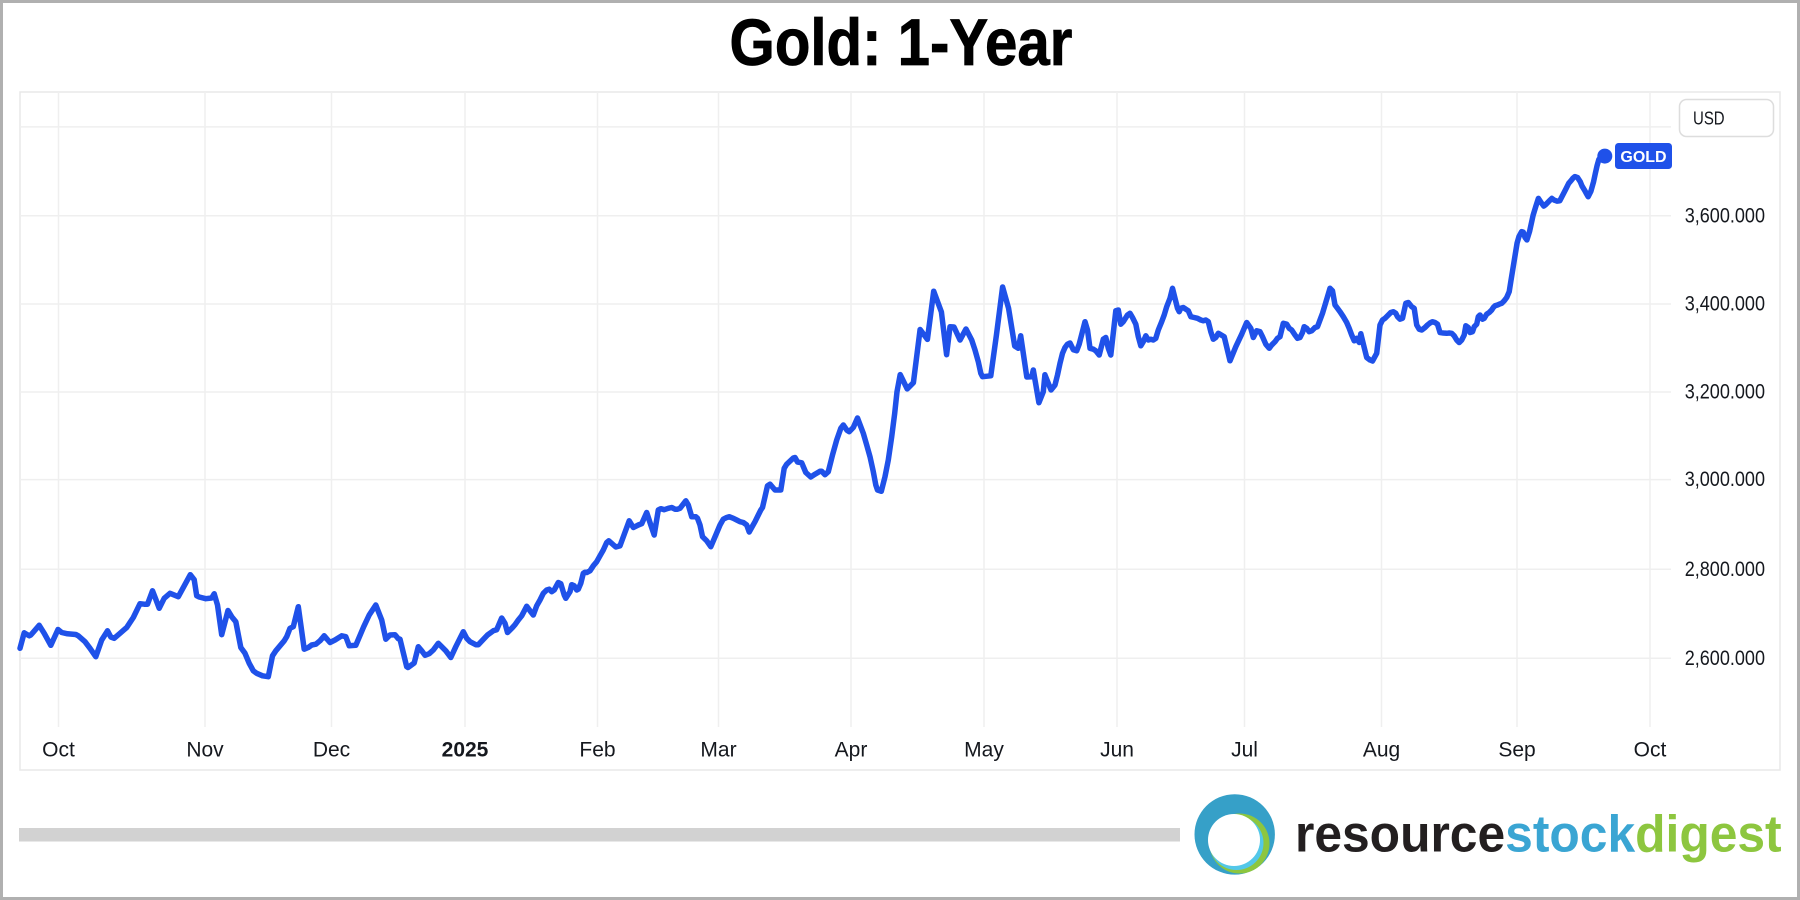  Describe the element at coordinates (1725, 658) in the screenshot. I see `svg-text: 2,600.000` at that location.